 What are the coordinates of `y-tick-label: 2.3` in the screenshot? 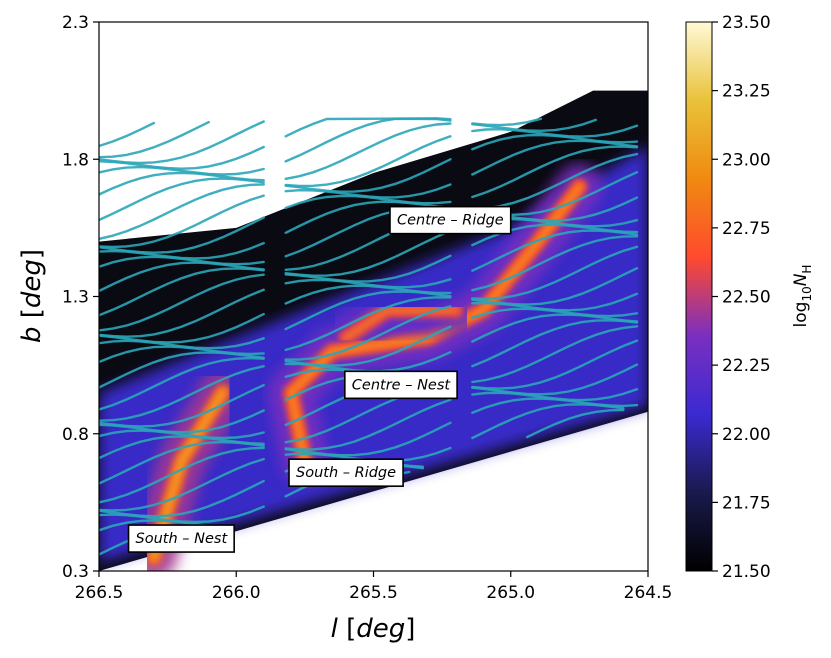 It's located at (75, 23).